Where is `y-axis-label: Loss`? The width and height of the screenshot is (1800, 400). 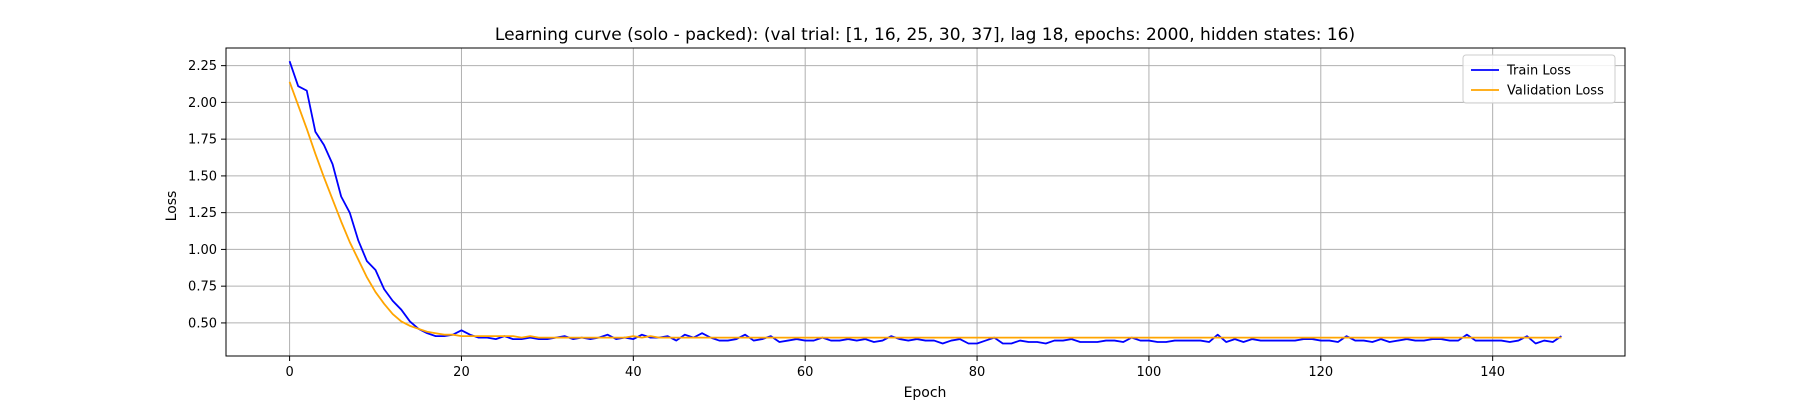 y-axis-label: Loss is located at coordinates (172, 206).